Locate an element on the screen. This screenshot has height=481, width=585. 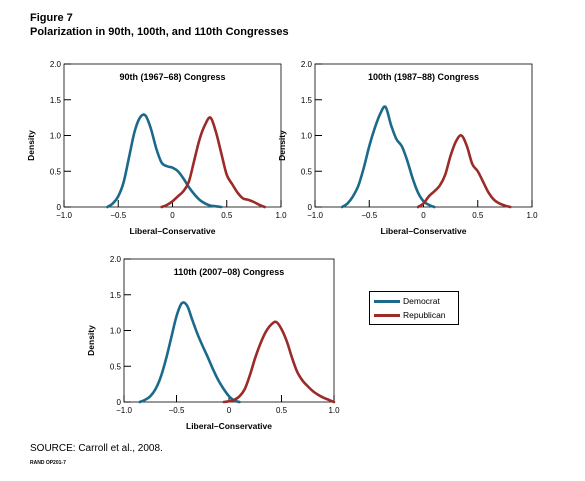
chart-title: 90th (1967–68) Congress is located at coordinates (172, 77).